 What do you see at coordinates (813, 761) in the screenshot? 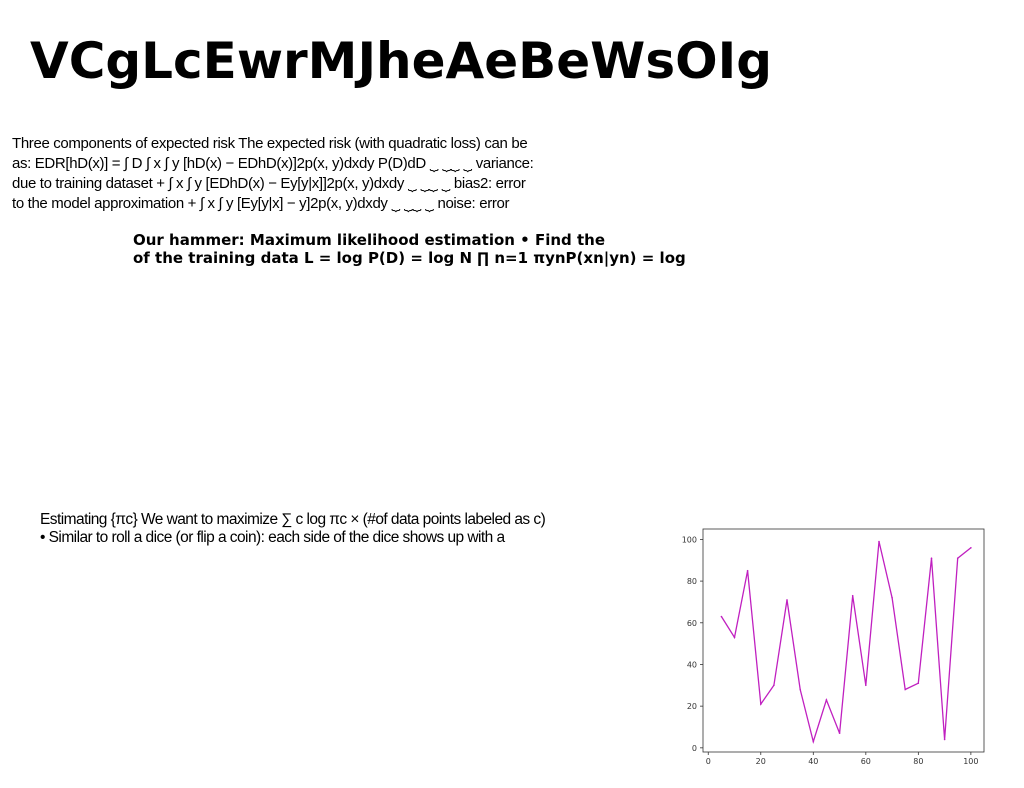
I see `x-tick-label: 40` at bounding box center [813, 761].